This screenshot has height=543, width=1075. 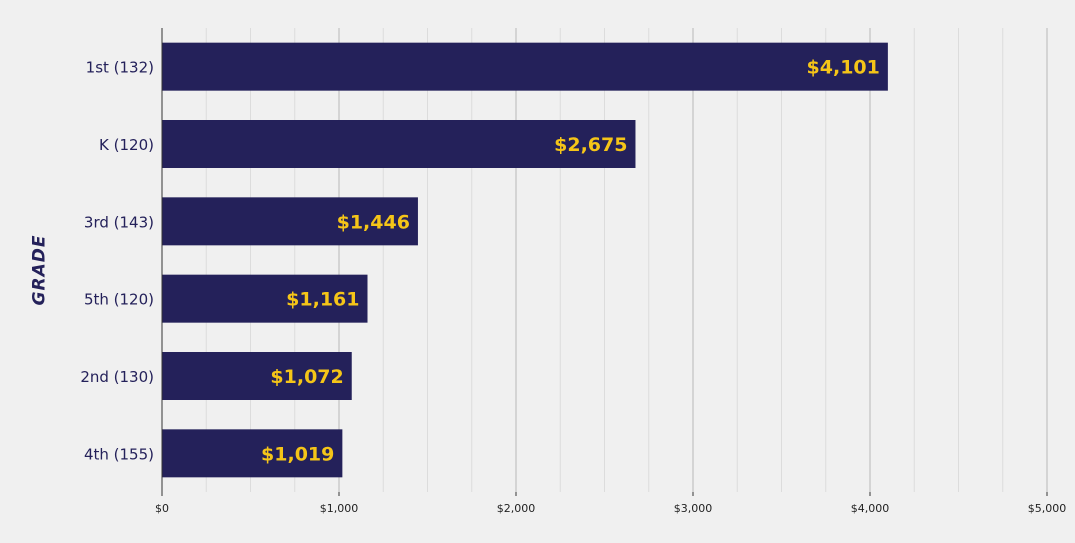 I want to click on y-axis-title: GRADE, so click(x=39, y=270).